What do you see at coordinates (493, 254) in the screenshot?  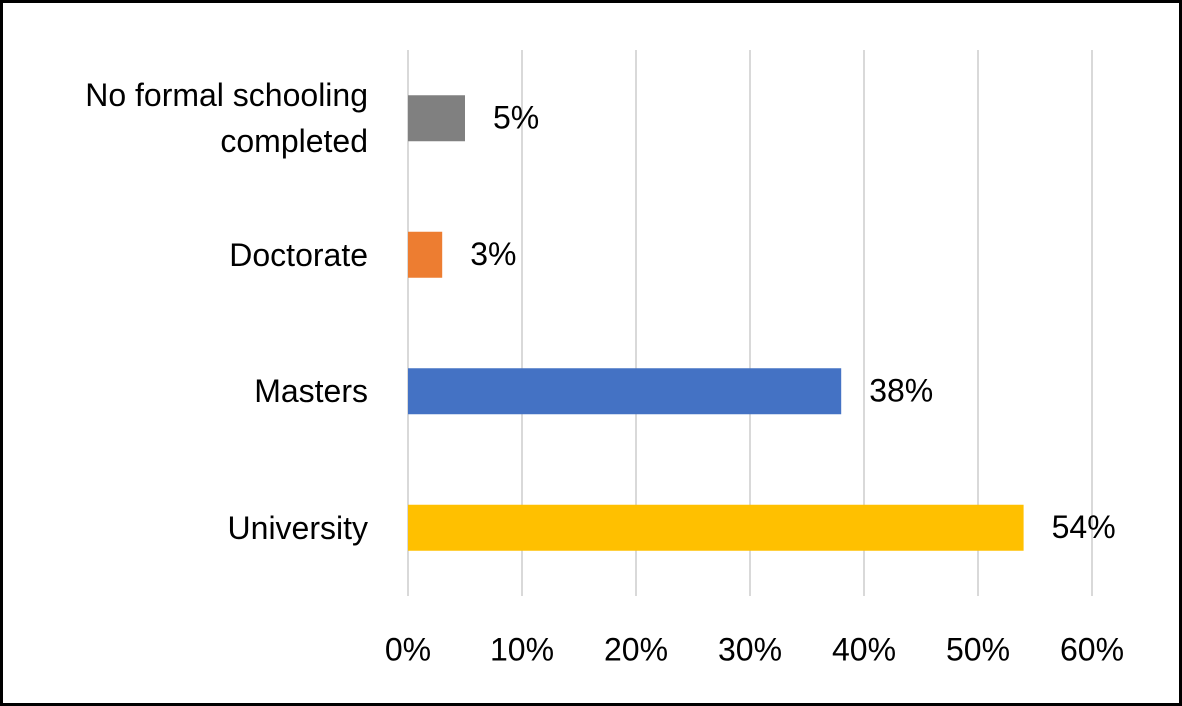 I see `value-label: 3%` at bounding box center [493, 254].